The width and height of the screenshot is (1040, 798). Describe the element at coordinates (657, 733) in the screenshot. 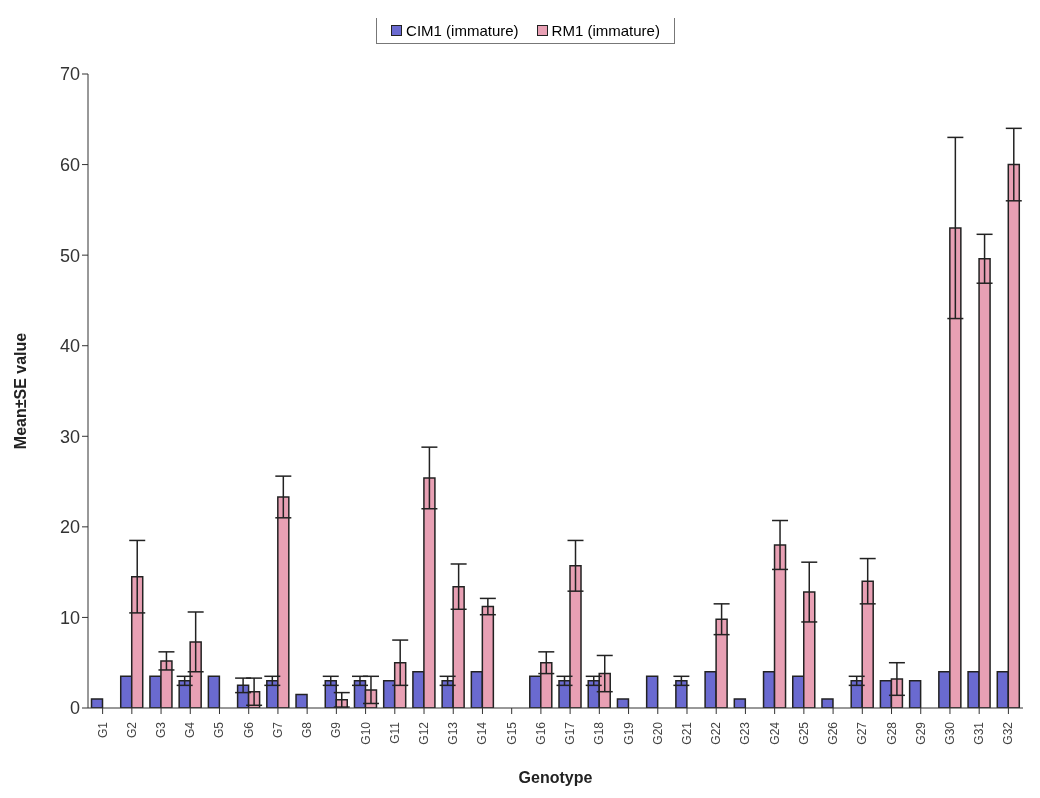

I see `x-tick-label: G20` at that location.